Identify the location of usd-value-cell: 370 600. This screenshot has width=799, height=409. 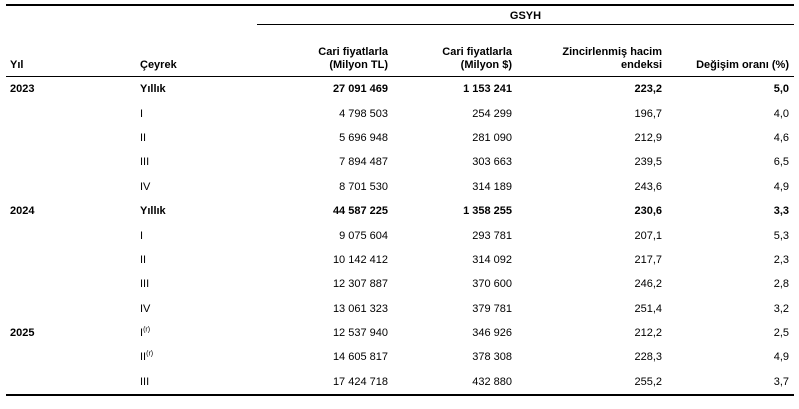
(492, 284).